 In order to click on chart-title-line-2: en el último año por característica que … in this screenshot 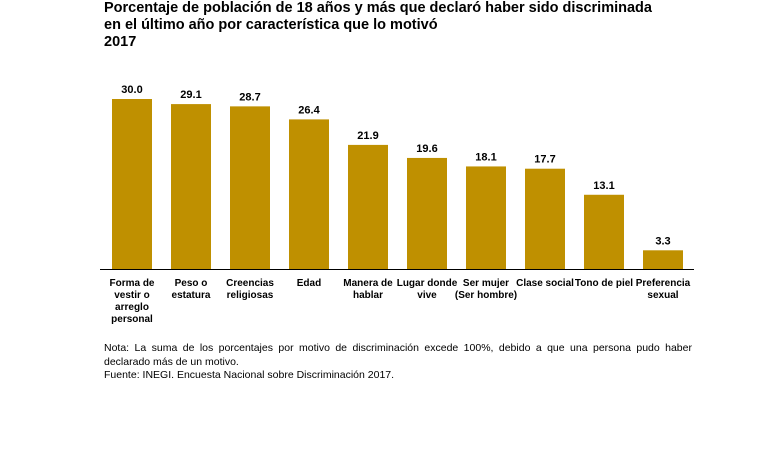, I will do `click(271, 25)`.